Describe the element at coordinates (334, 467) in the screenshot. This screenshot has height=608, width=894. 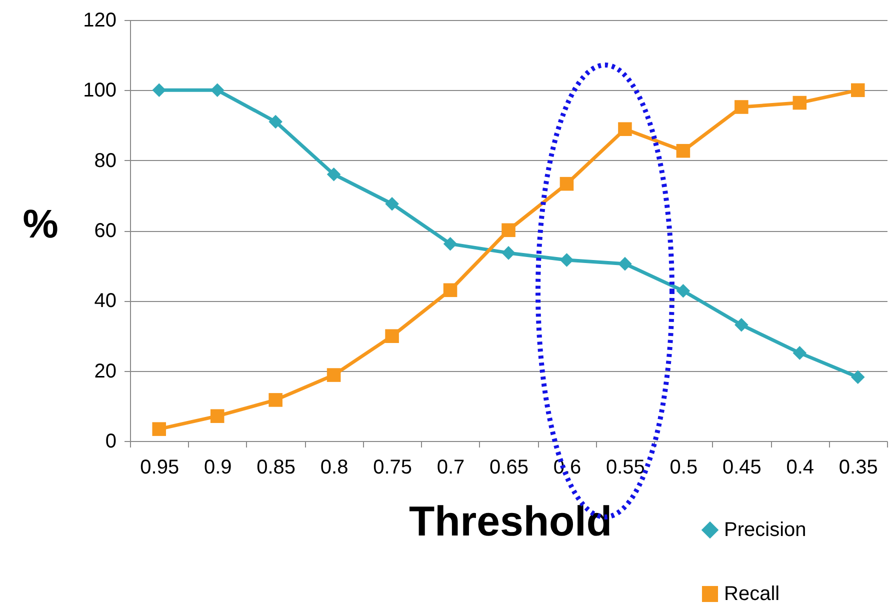
I see `x-tick-label: 0.8` at that location.